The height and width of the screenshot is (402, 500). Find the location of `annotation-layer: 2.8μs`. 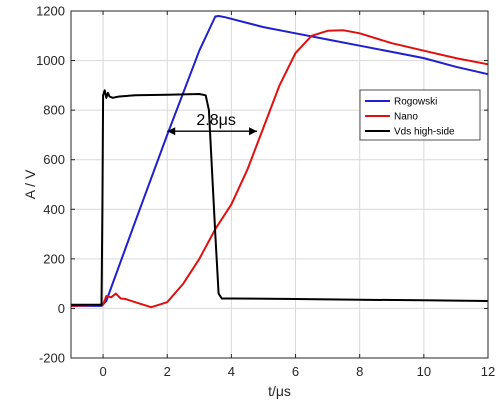

annotation-layer: 2.8μs is located at coordinates (212, 124).